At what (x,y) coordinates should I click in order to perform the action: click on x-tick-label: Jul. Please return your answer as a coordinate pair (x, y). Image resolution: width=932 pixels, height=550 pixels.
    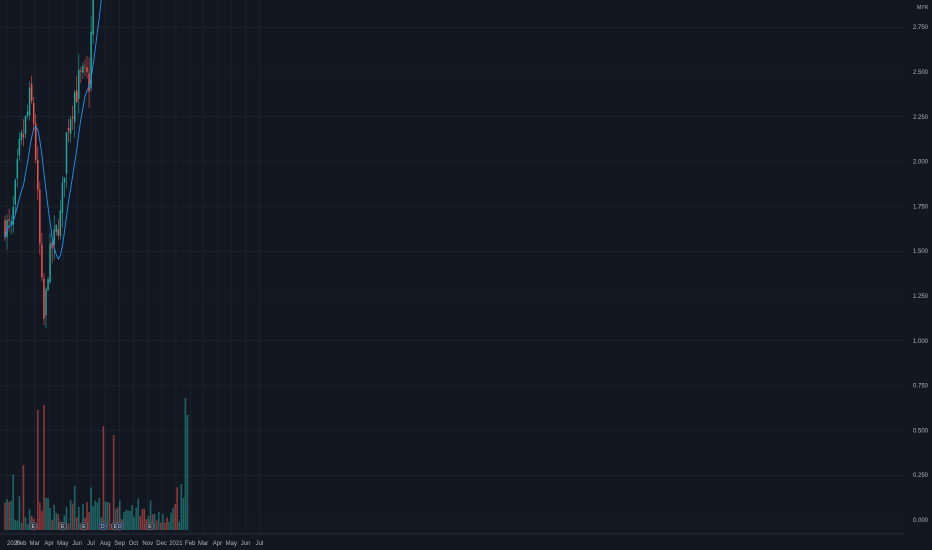
    Looking at the image, I should click on (91, 544).